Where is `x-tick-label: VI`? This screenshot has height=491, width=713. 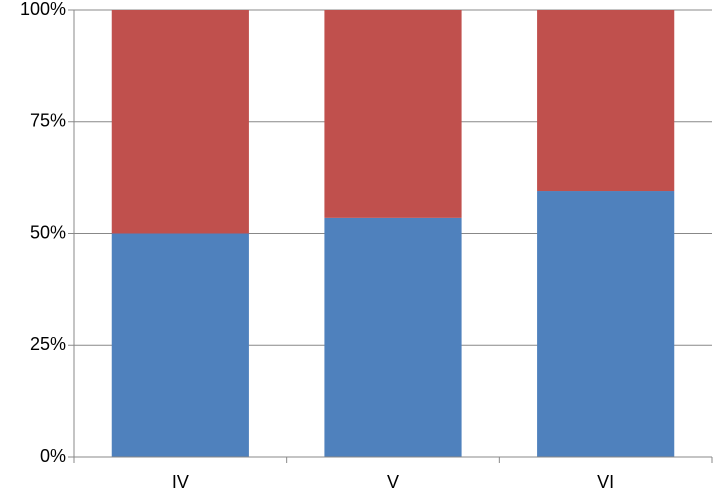 x-tick-label: VI is located at coordinates (605, 481).